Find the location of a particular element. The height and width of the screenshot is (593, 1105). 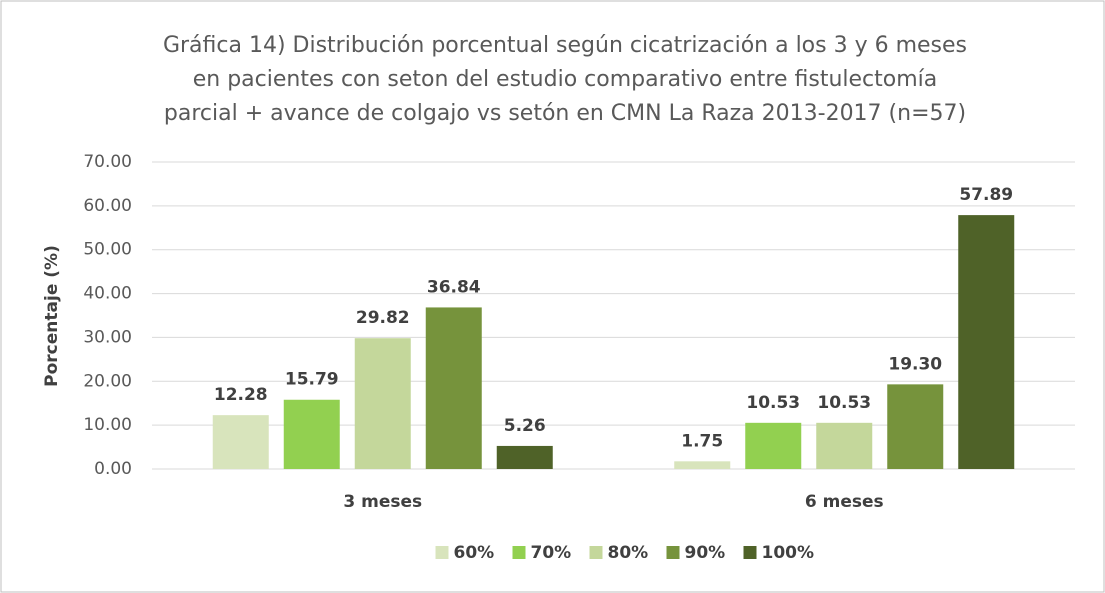

legend-label: 100% is located at coordinates (788, 553).